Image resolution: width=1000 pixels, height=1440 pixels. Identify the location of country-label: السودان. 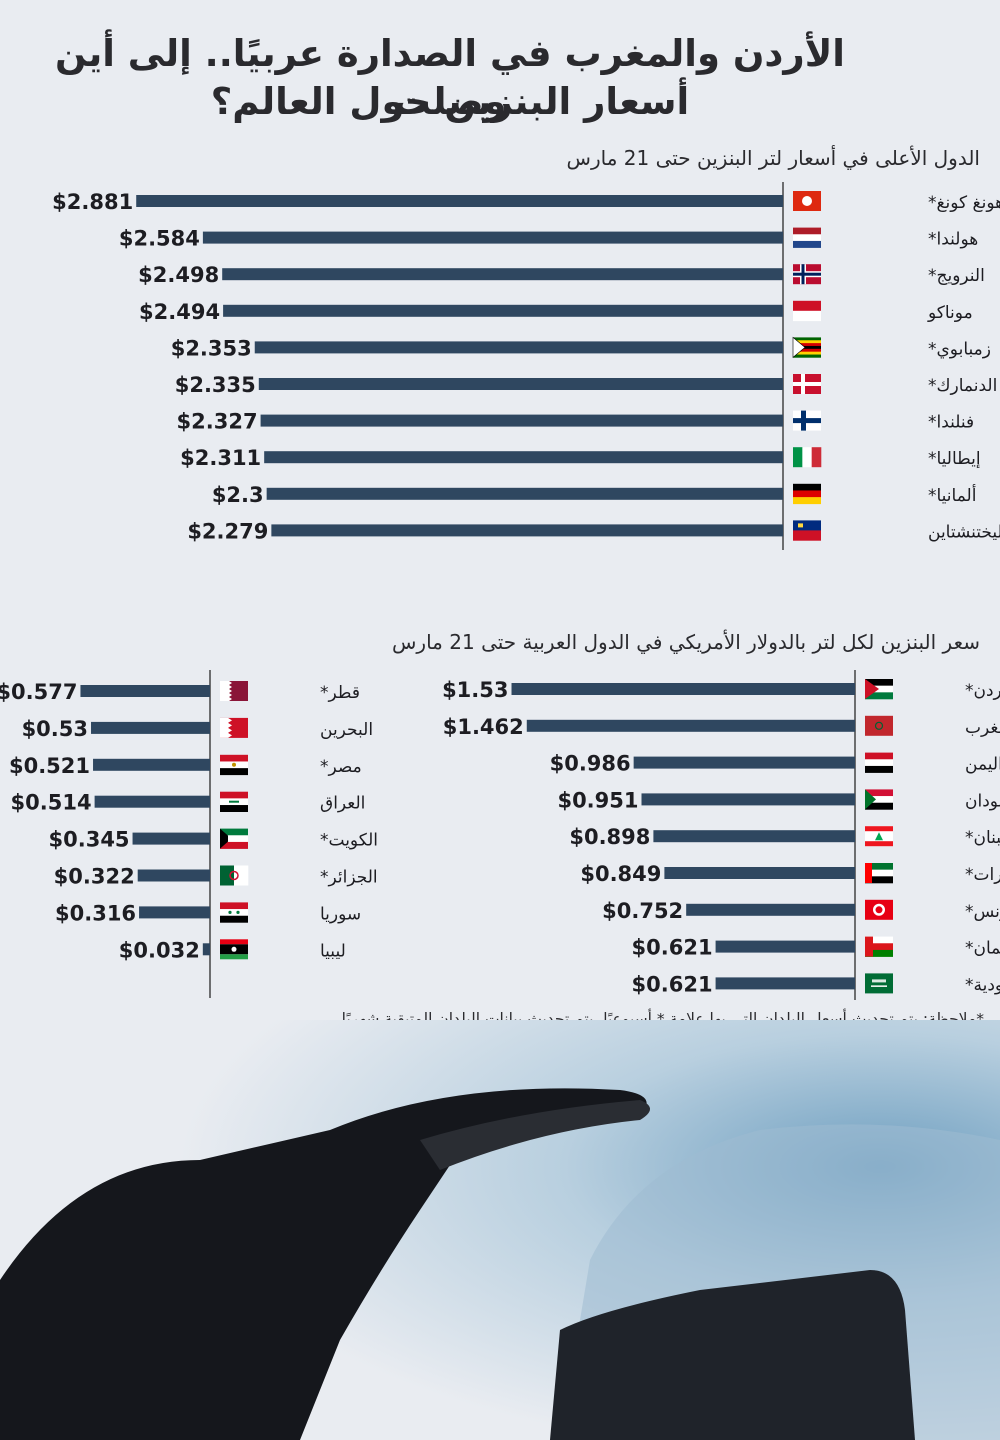
(982, 801).